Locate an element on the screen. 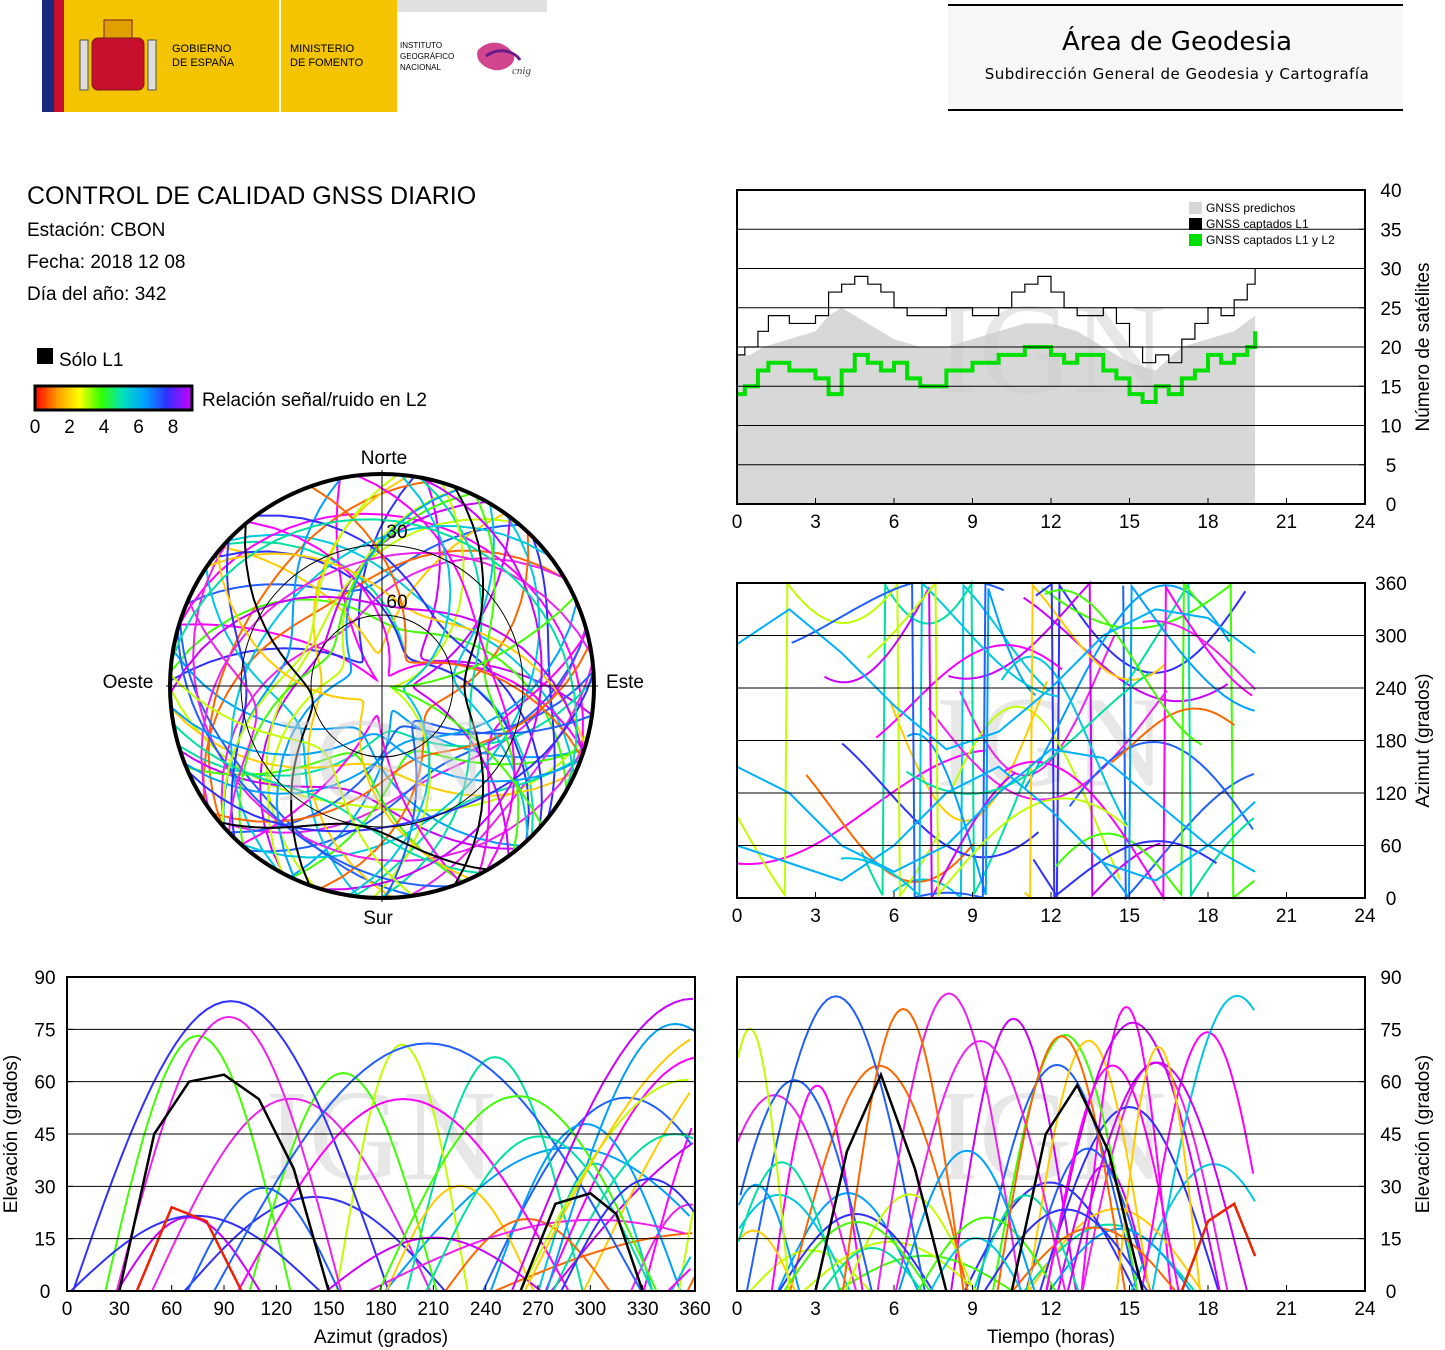 The width and height of the screenshot is (1445, 1350). x-tick-label: 270 is located at coordinates (538, 1309).